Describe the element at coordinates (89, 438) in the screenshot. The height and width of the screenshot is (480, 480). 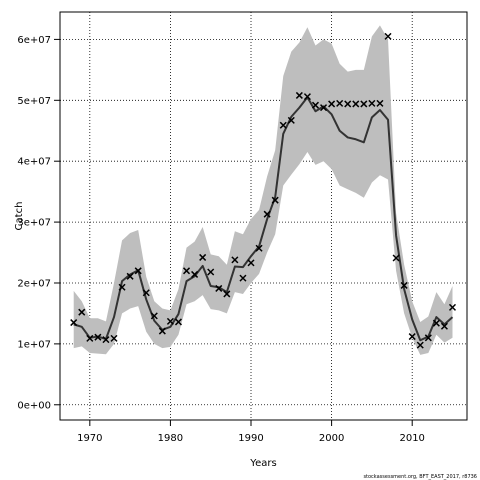
I see `x-tick-label: 1970` at that location.